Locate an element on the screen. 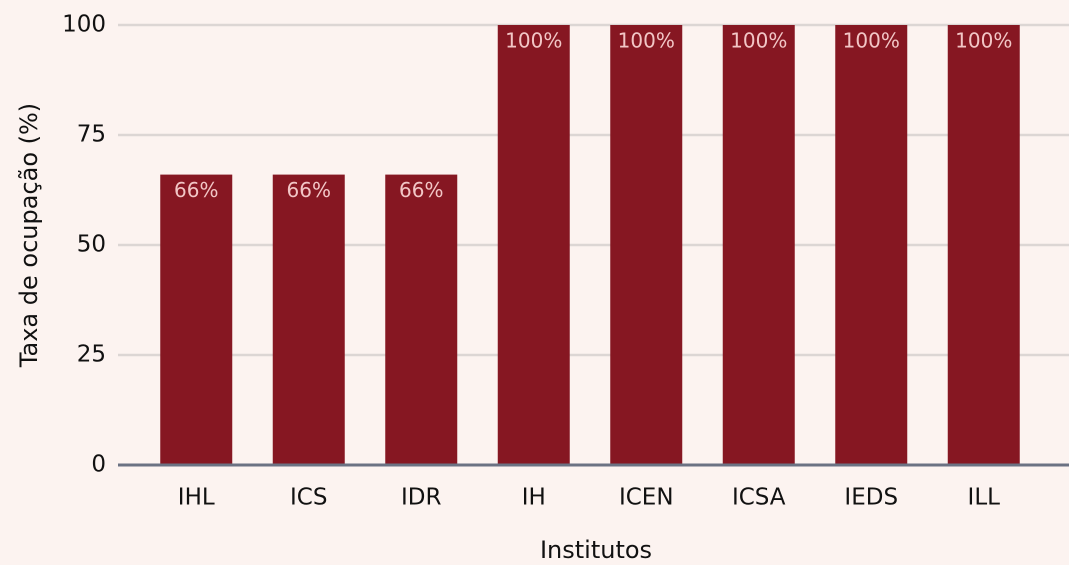 The image size is (1069, 565). x-tick-label: IEDS is located at coordinates (871, 498).